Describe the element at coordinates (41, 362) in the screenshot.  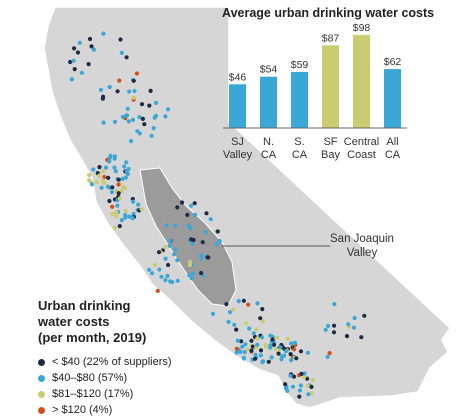
I see `legend-dot-dark` at that location.